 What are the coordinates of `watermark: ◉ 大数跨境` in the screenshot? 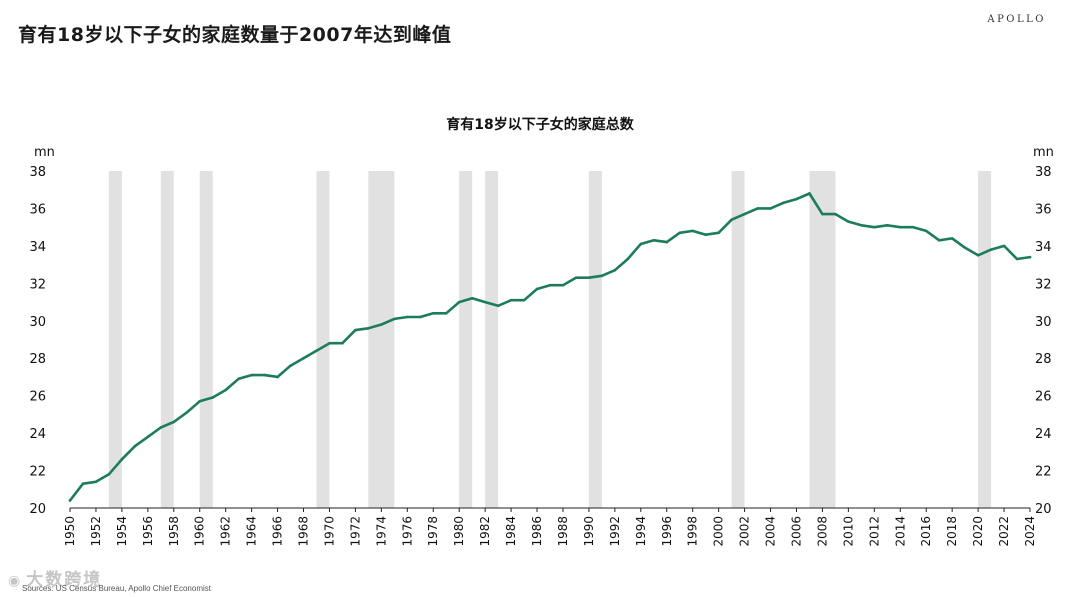 It's located at (55, 577).